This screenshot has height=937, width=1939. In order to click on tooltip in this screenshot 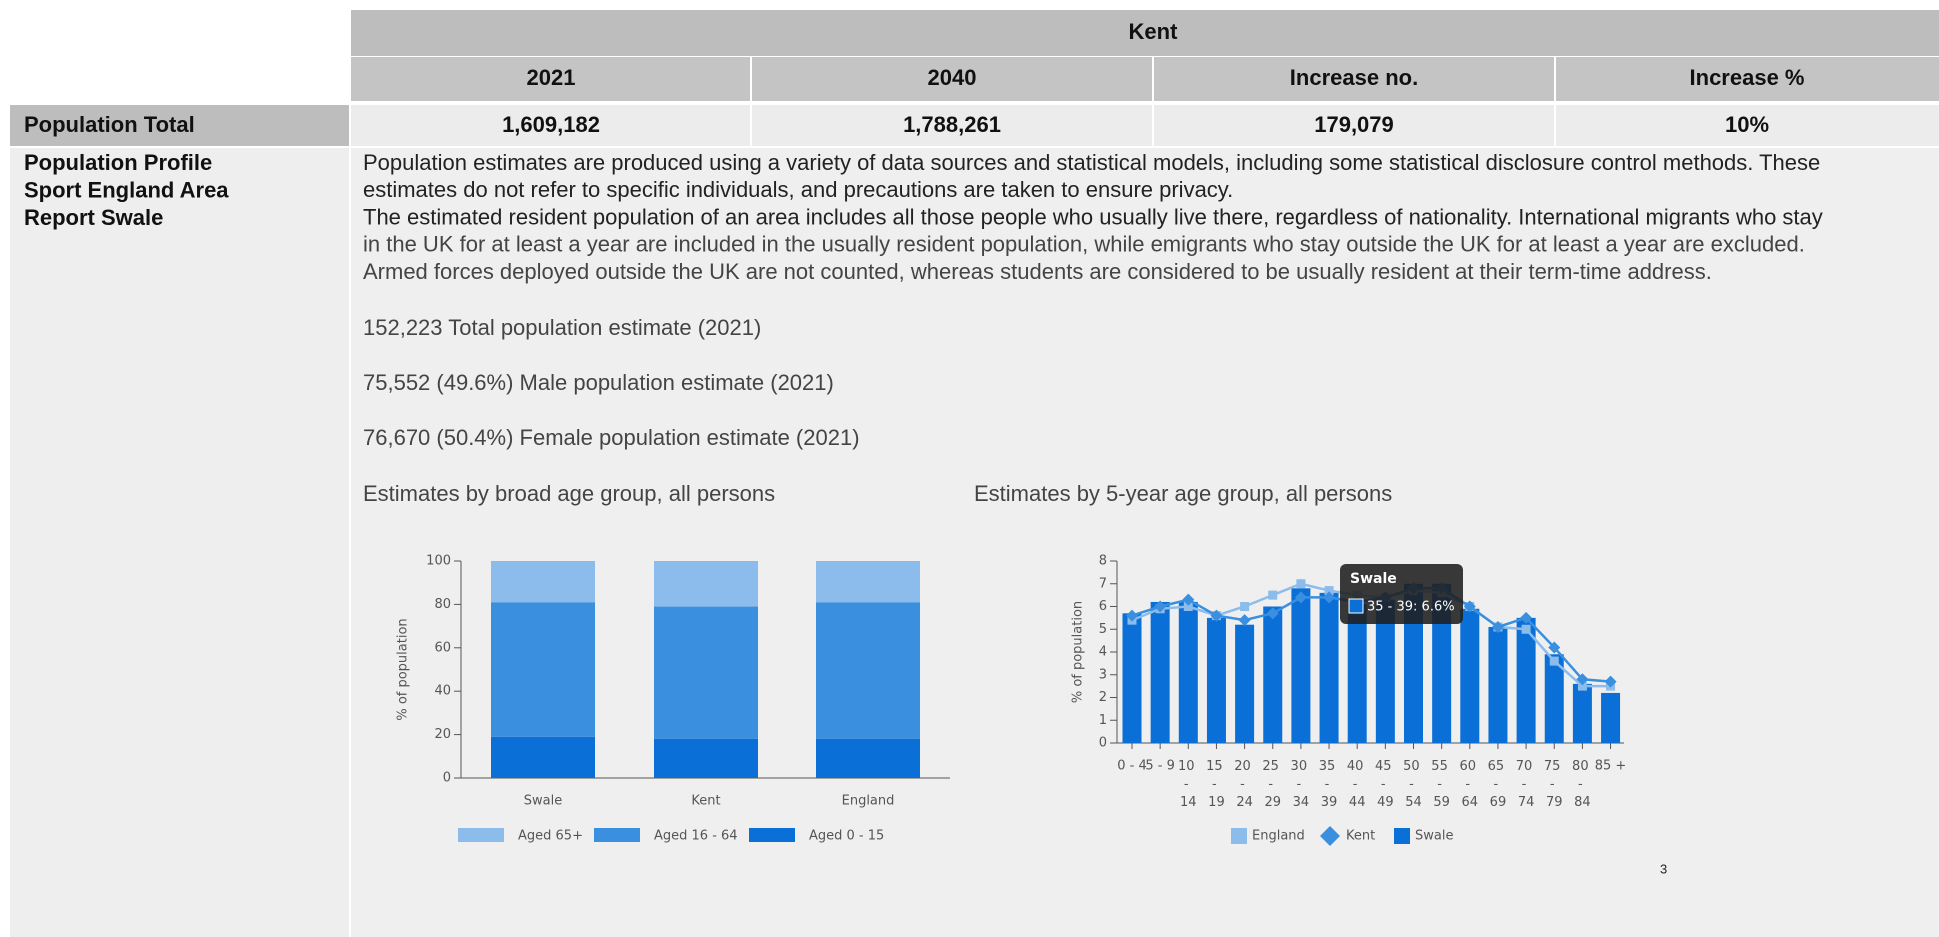, I will do `click(1401, 594)`.